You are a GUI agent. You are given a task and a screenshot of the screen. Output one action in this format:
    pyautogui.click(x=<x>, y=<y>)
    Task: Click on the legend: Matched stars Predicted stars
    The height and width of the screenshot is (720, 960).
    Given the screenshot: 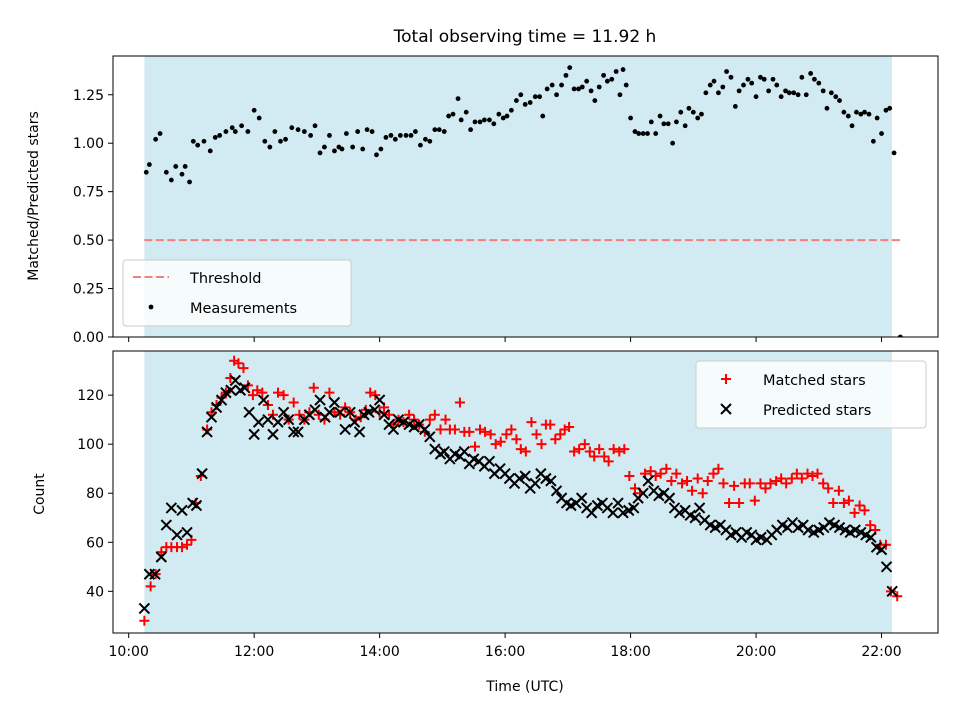 What is the action you would take?
    pyautogui.click(x=811, y=394)
    